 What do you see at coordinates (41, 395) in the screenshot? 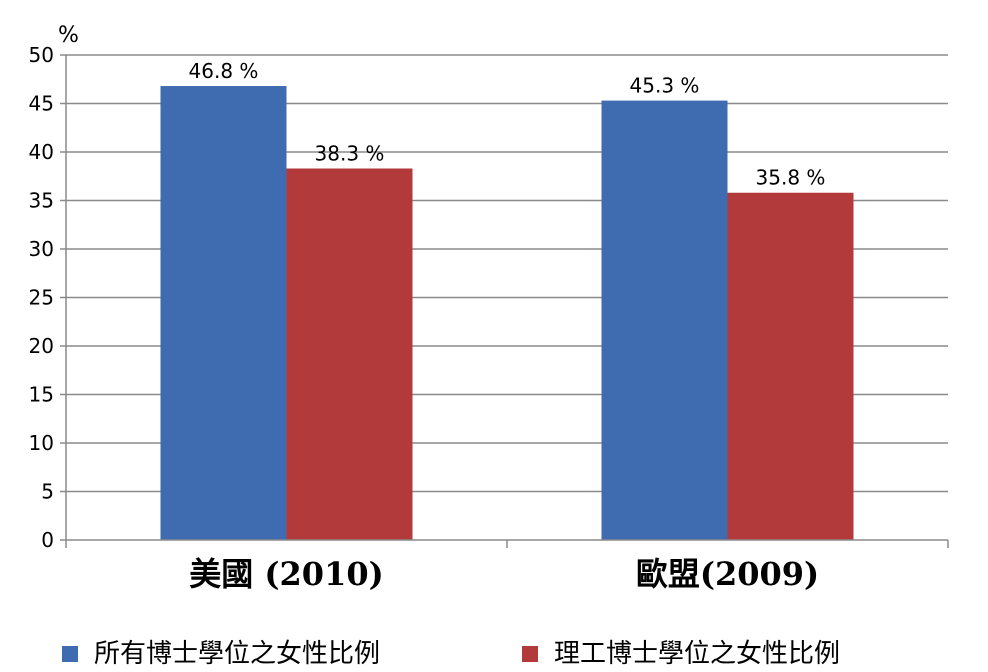
I see `y-tick-label: 15` at bounding box center [41, 395].